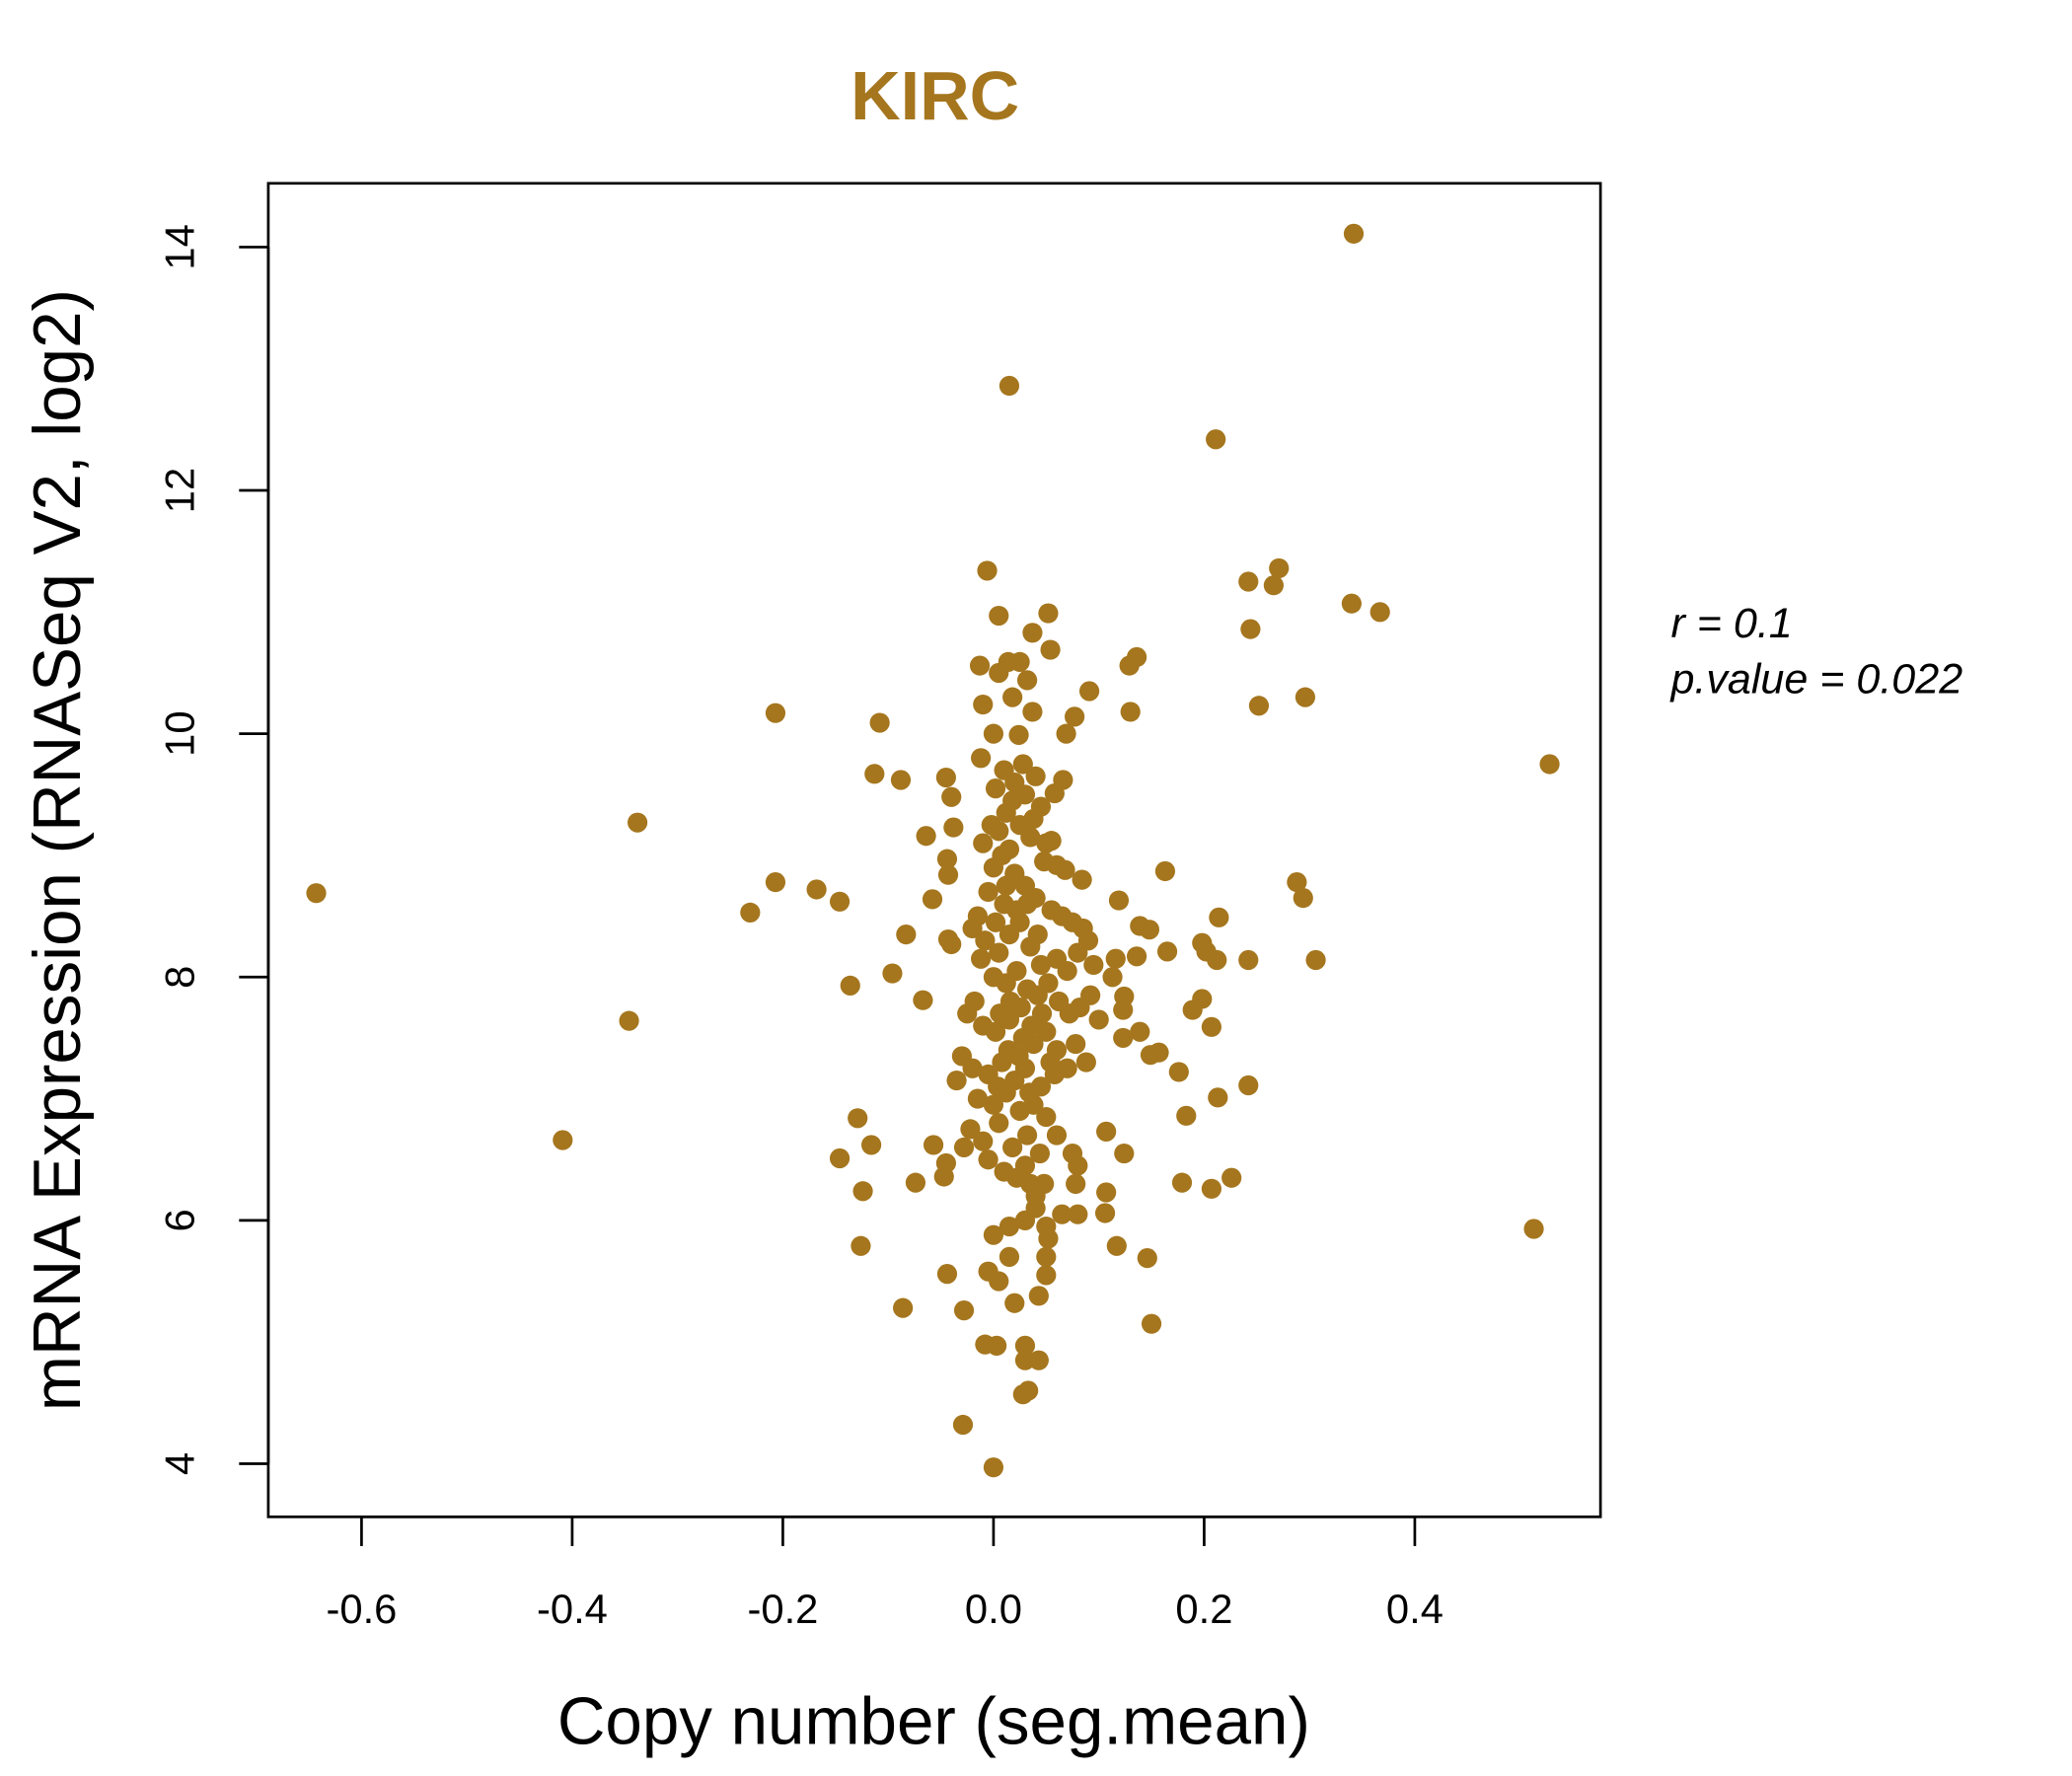 Image resolution: width=2072 pixels, height=1776 pixels. I want to click on x-tick-label: -0.6, so click(362, 1609).